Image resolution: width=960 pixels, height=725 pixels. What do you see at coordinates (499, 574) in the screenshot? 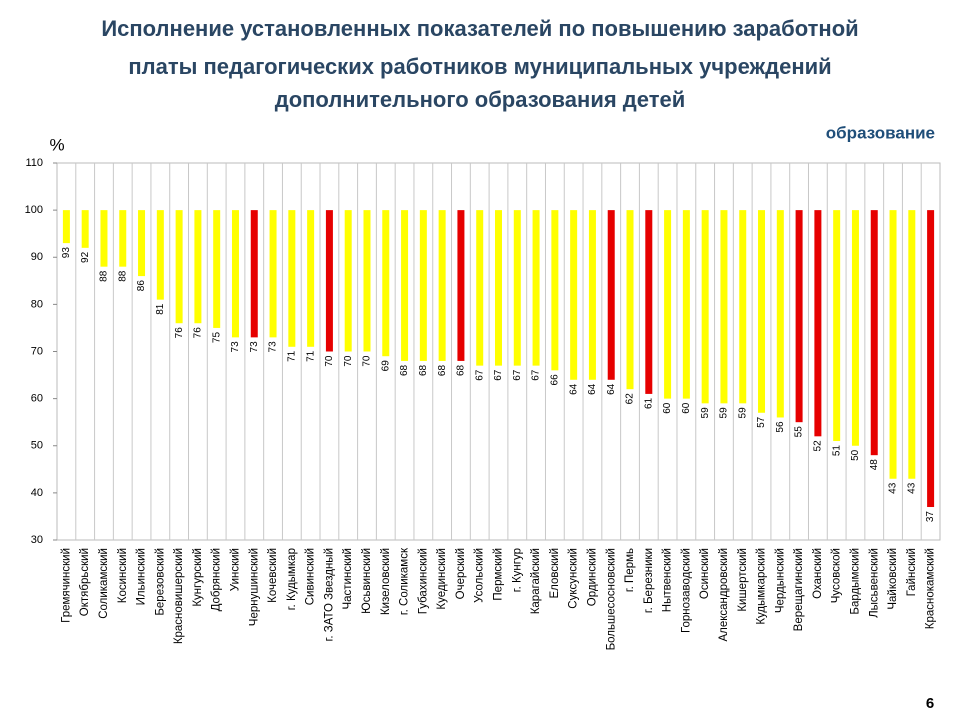
I see `x-tick-label: Пермский` at bounding box center [499, 574].